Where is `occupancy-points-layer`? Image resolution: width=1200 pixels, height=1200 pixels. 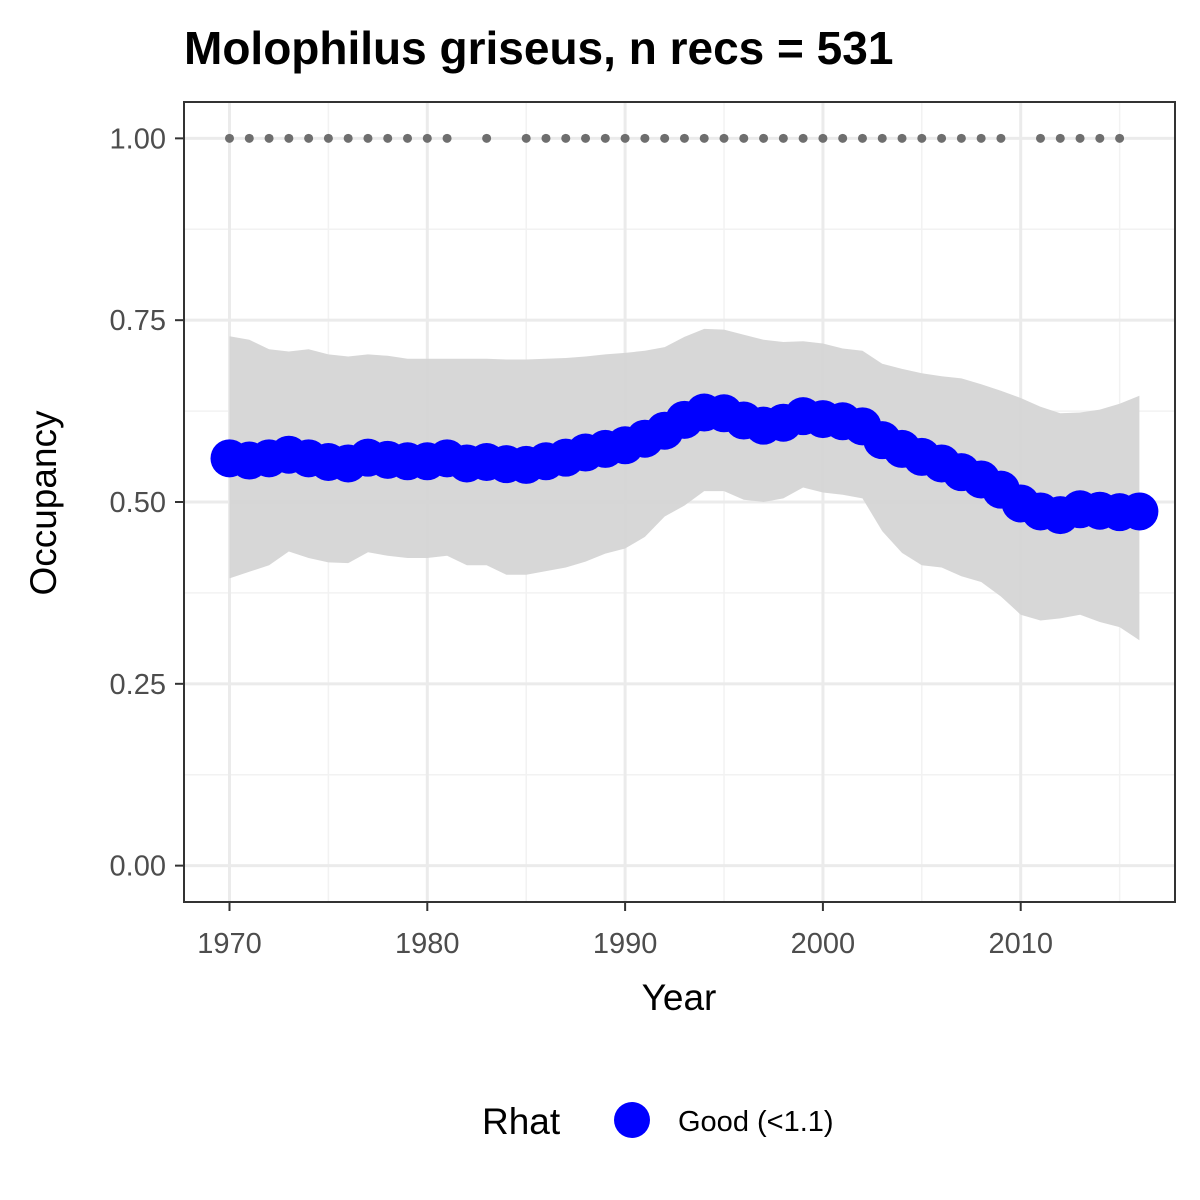
occupancy-points-layer is located at coordinates (684, 464).